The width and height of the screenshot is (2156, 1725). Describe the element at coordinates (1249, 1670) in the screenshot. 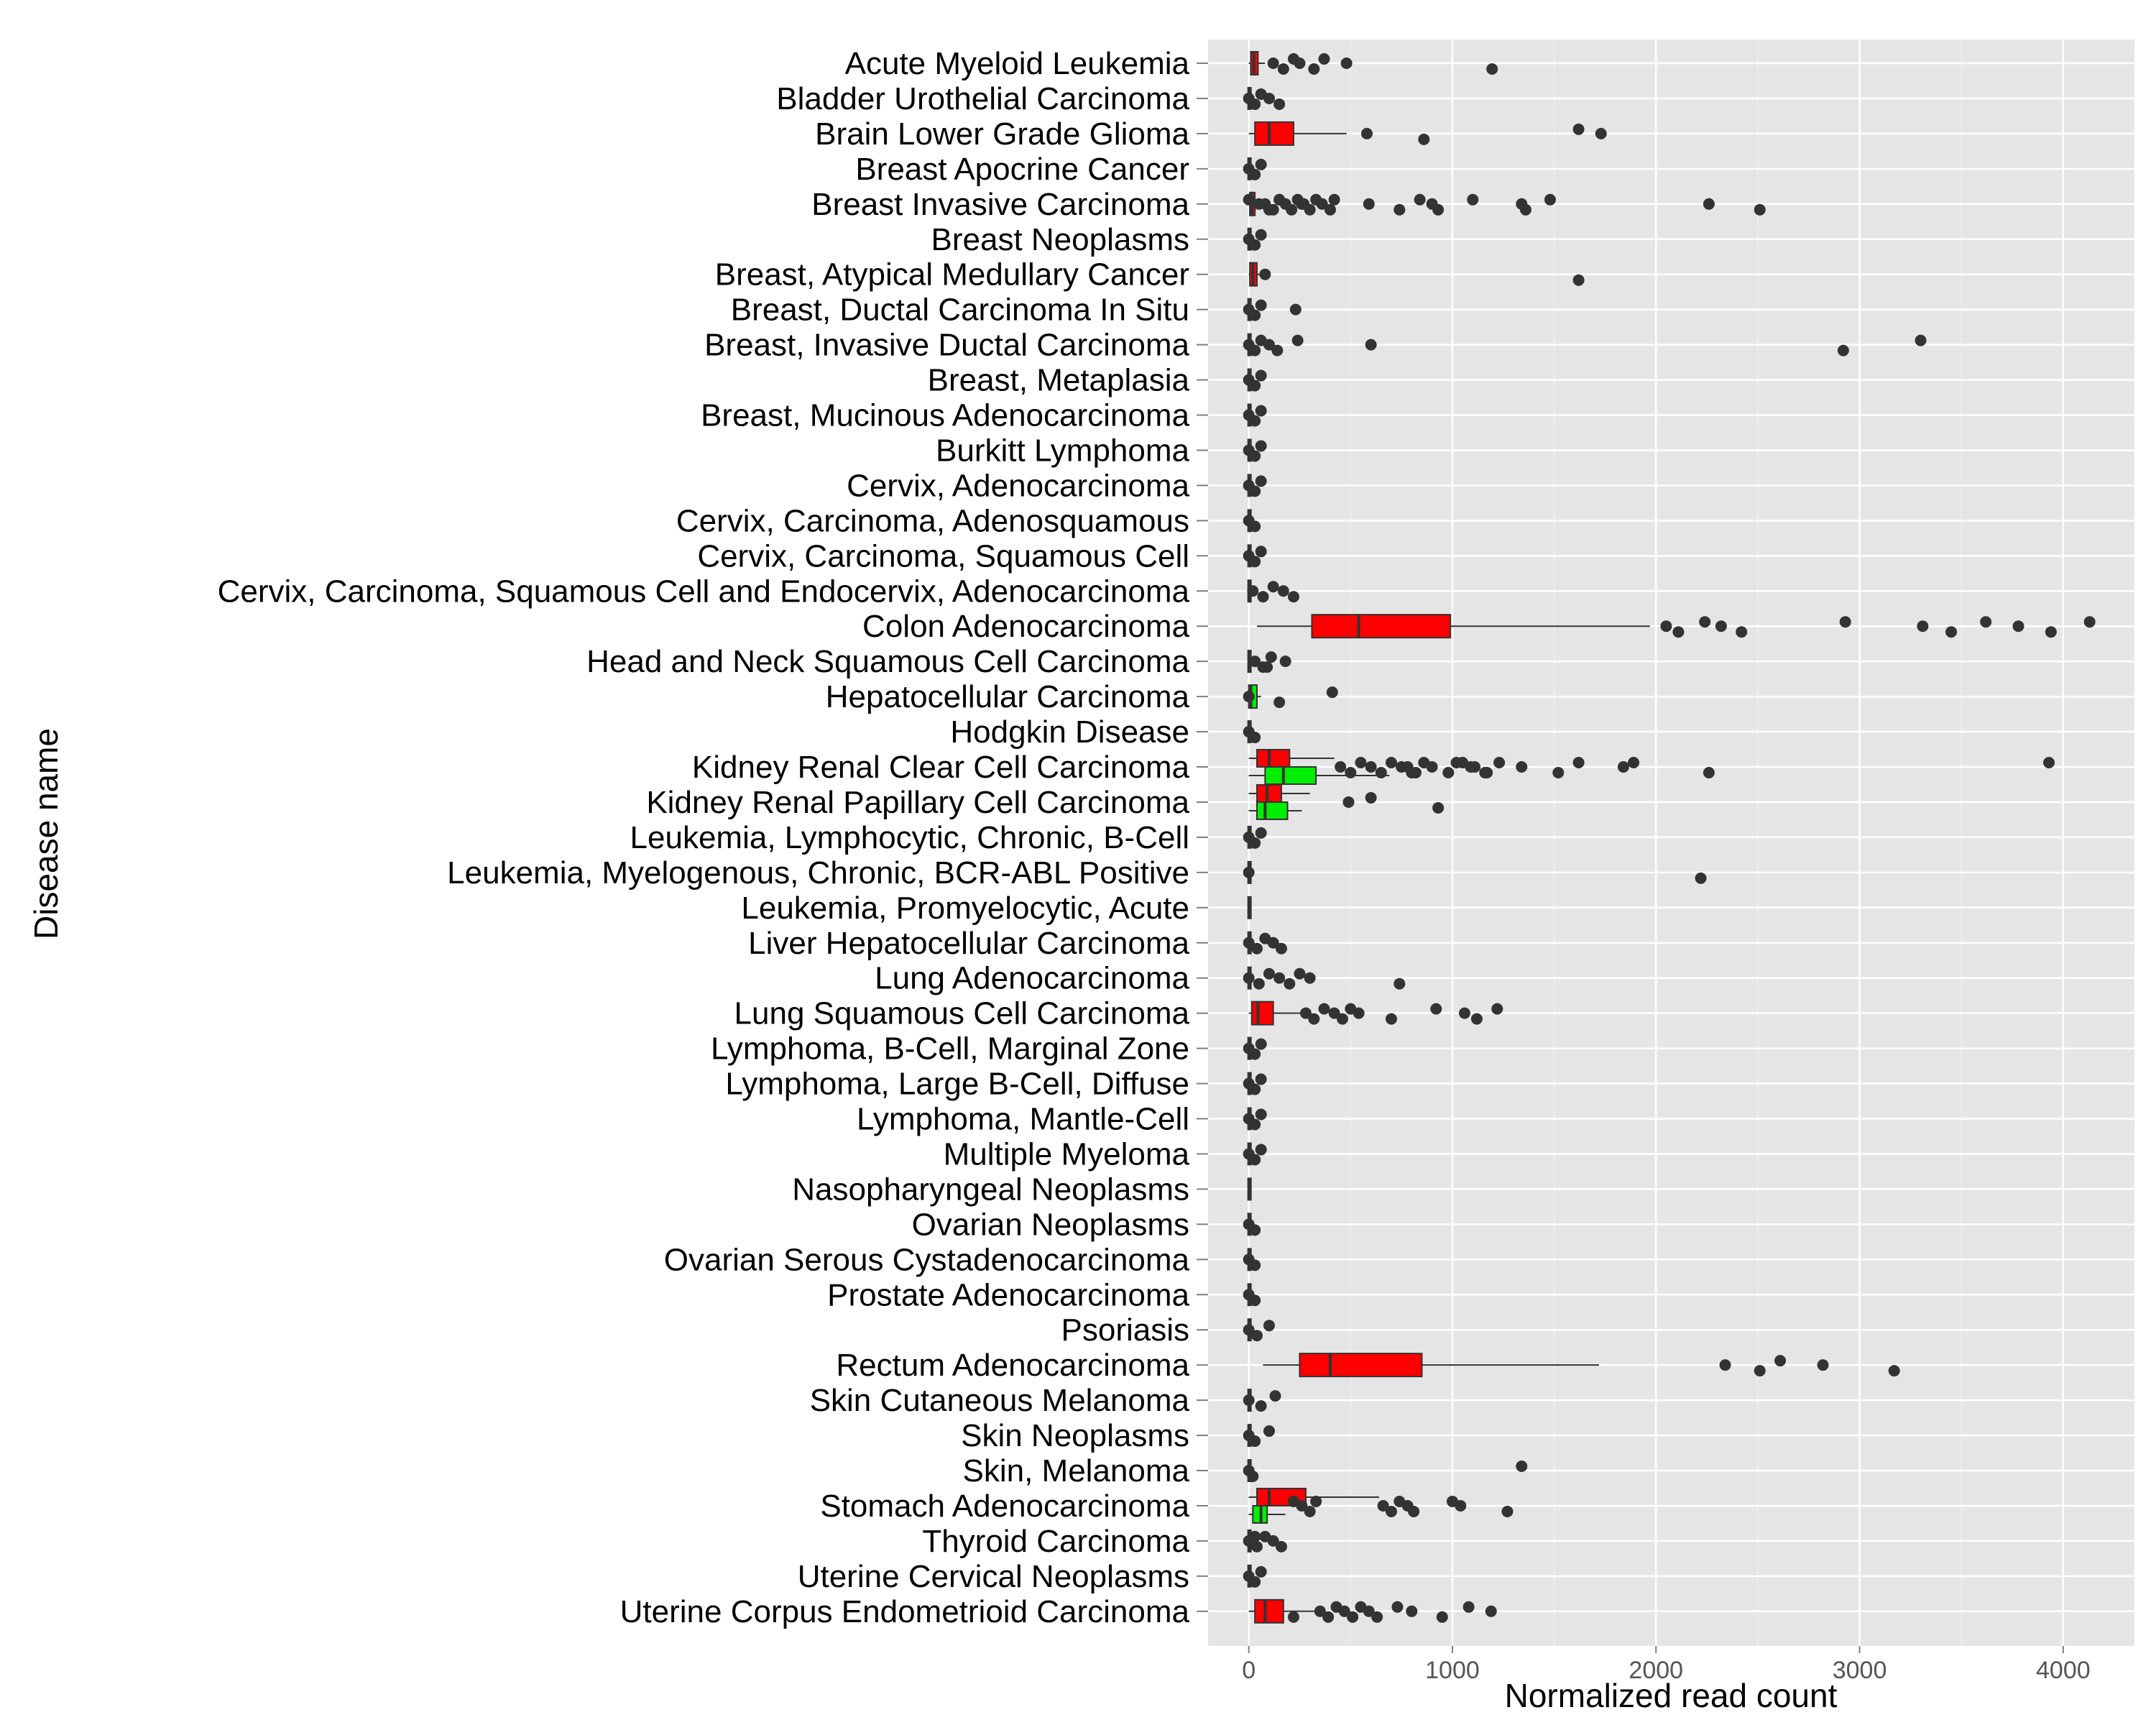

I see `x-tick-label: 0` at that location.